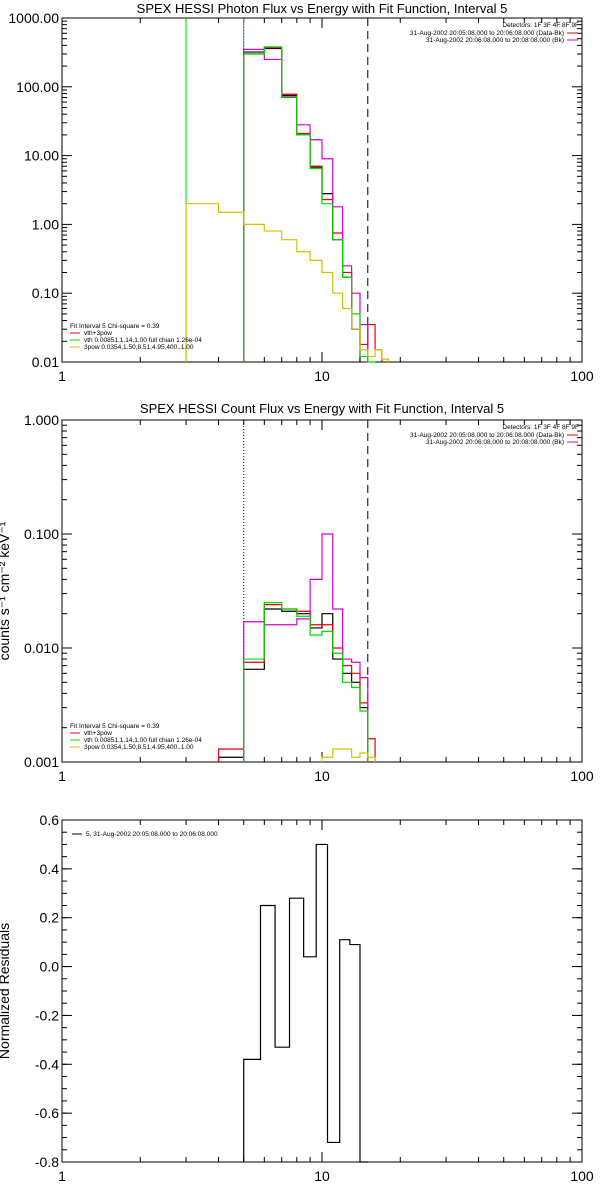  Describe the element at coordinates (47, 1015) in the screenshot. I see `y-tick-label: -0.2` at that location.